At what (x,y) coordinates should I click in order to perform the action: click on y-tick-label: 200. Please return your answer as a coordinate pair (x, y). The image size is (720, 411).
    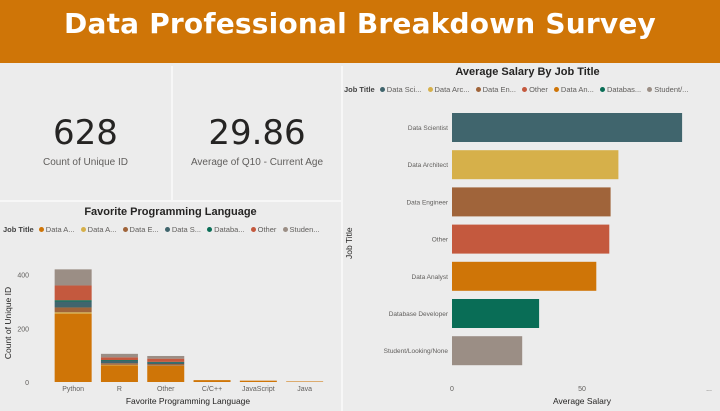
    Looking at the image, I should click on (23, 329).